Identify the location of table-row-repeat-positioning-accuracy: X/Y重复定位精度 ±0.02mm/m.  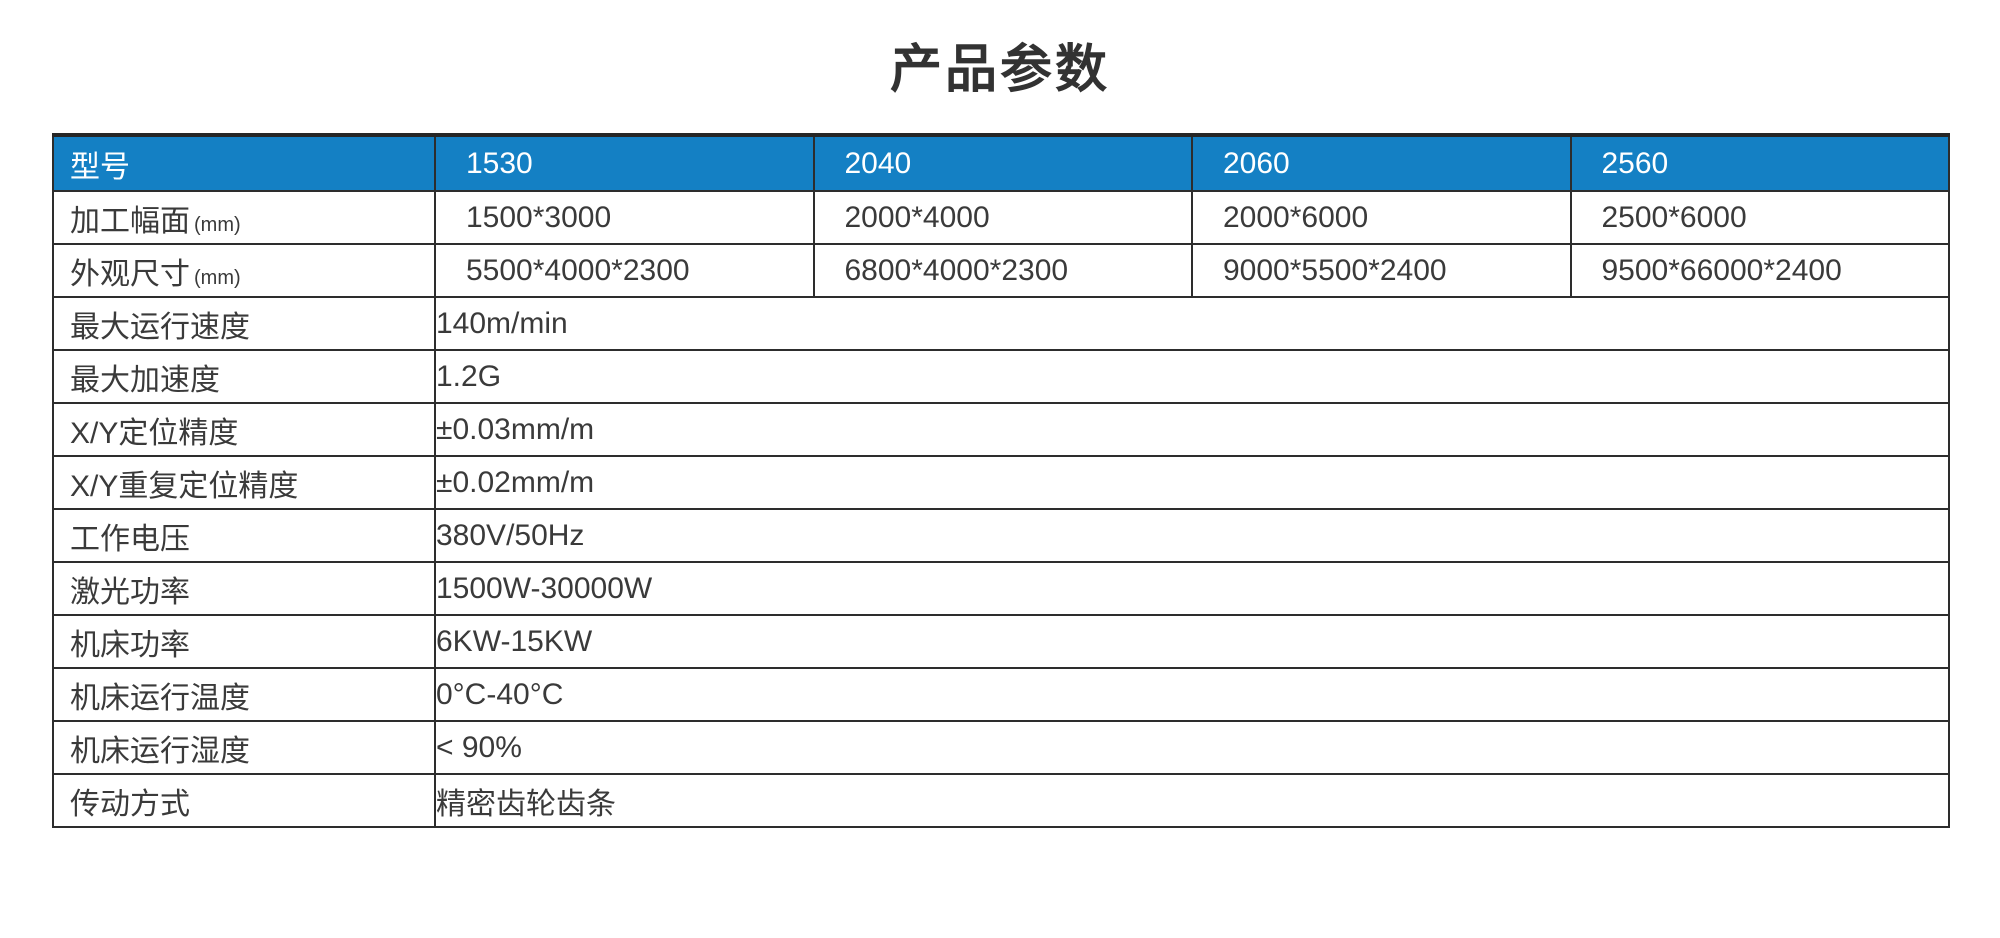
(1001, 483).